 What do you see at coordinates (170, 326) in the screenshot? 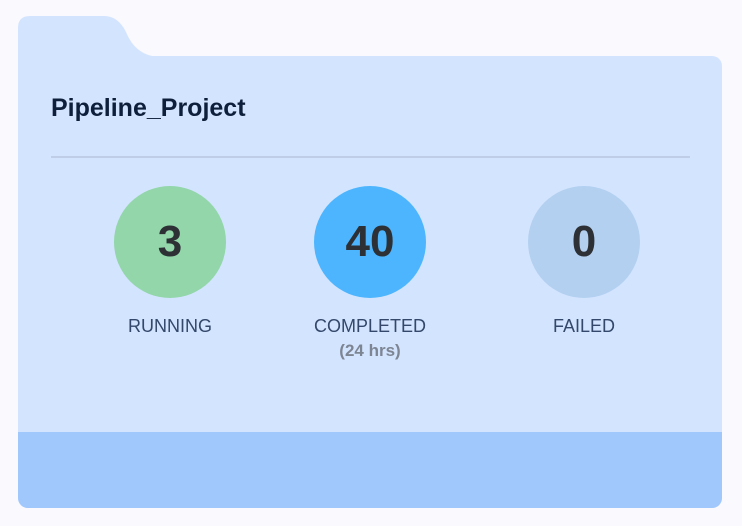
I see `running-label: RUNNING` at bounding box center [170, 326].